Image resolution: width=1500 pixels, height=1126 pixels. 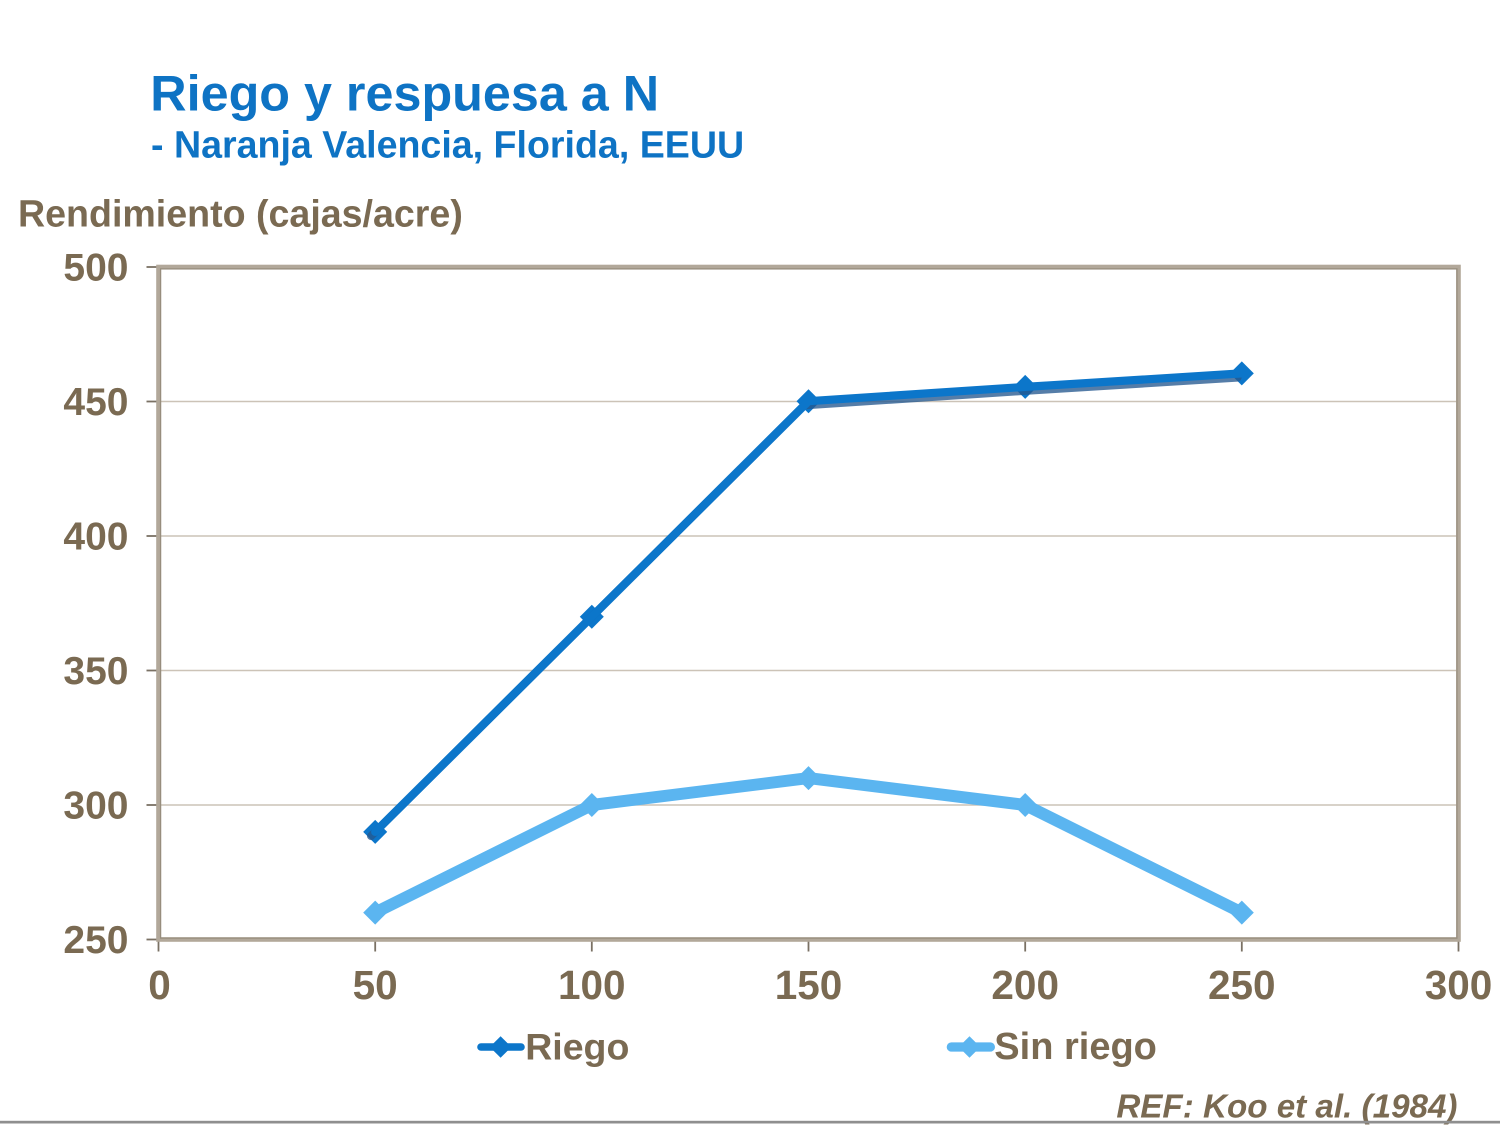 I want to click on svg-text: 0, so click(x=159, y=985).